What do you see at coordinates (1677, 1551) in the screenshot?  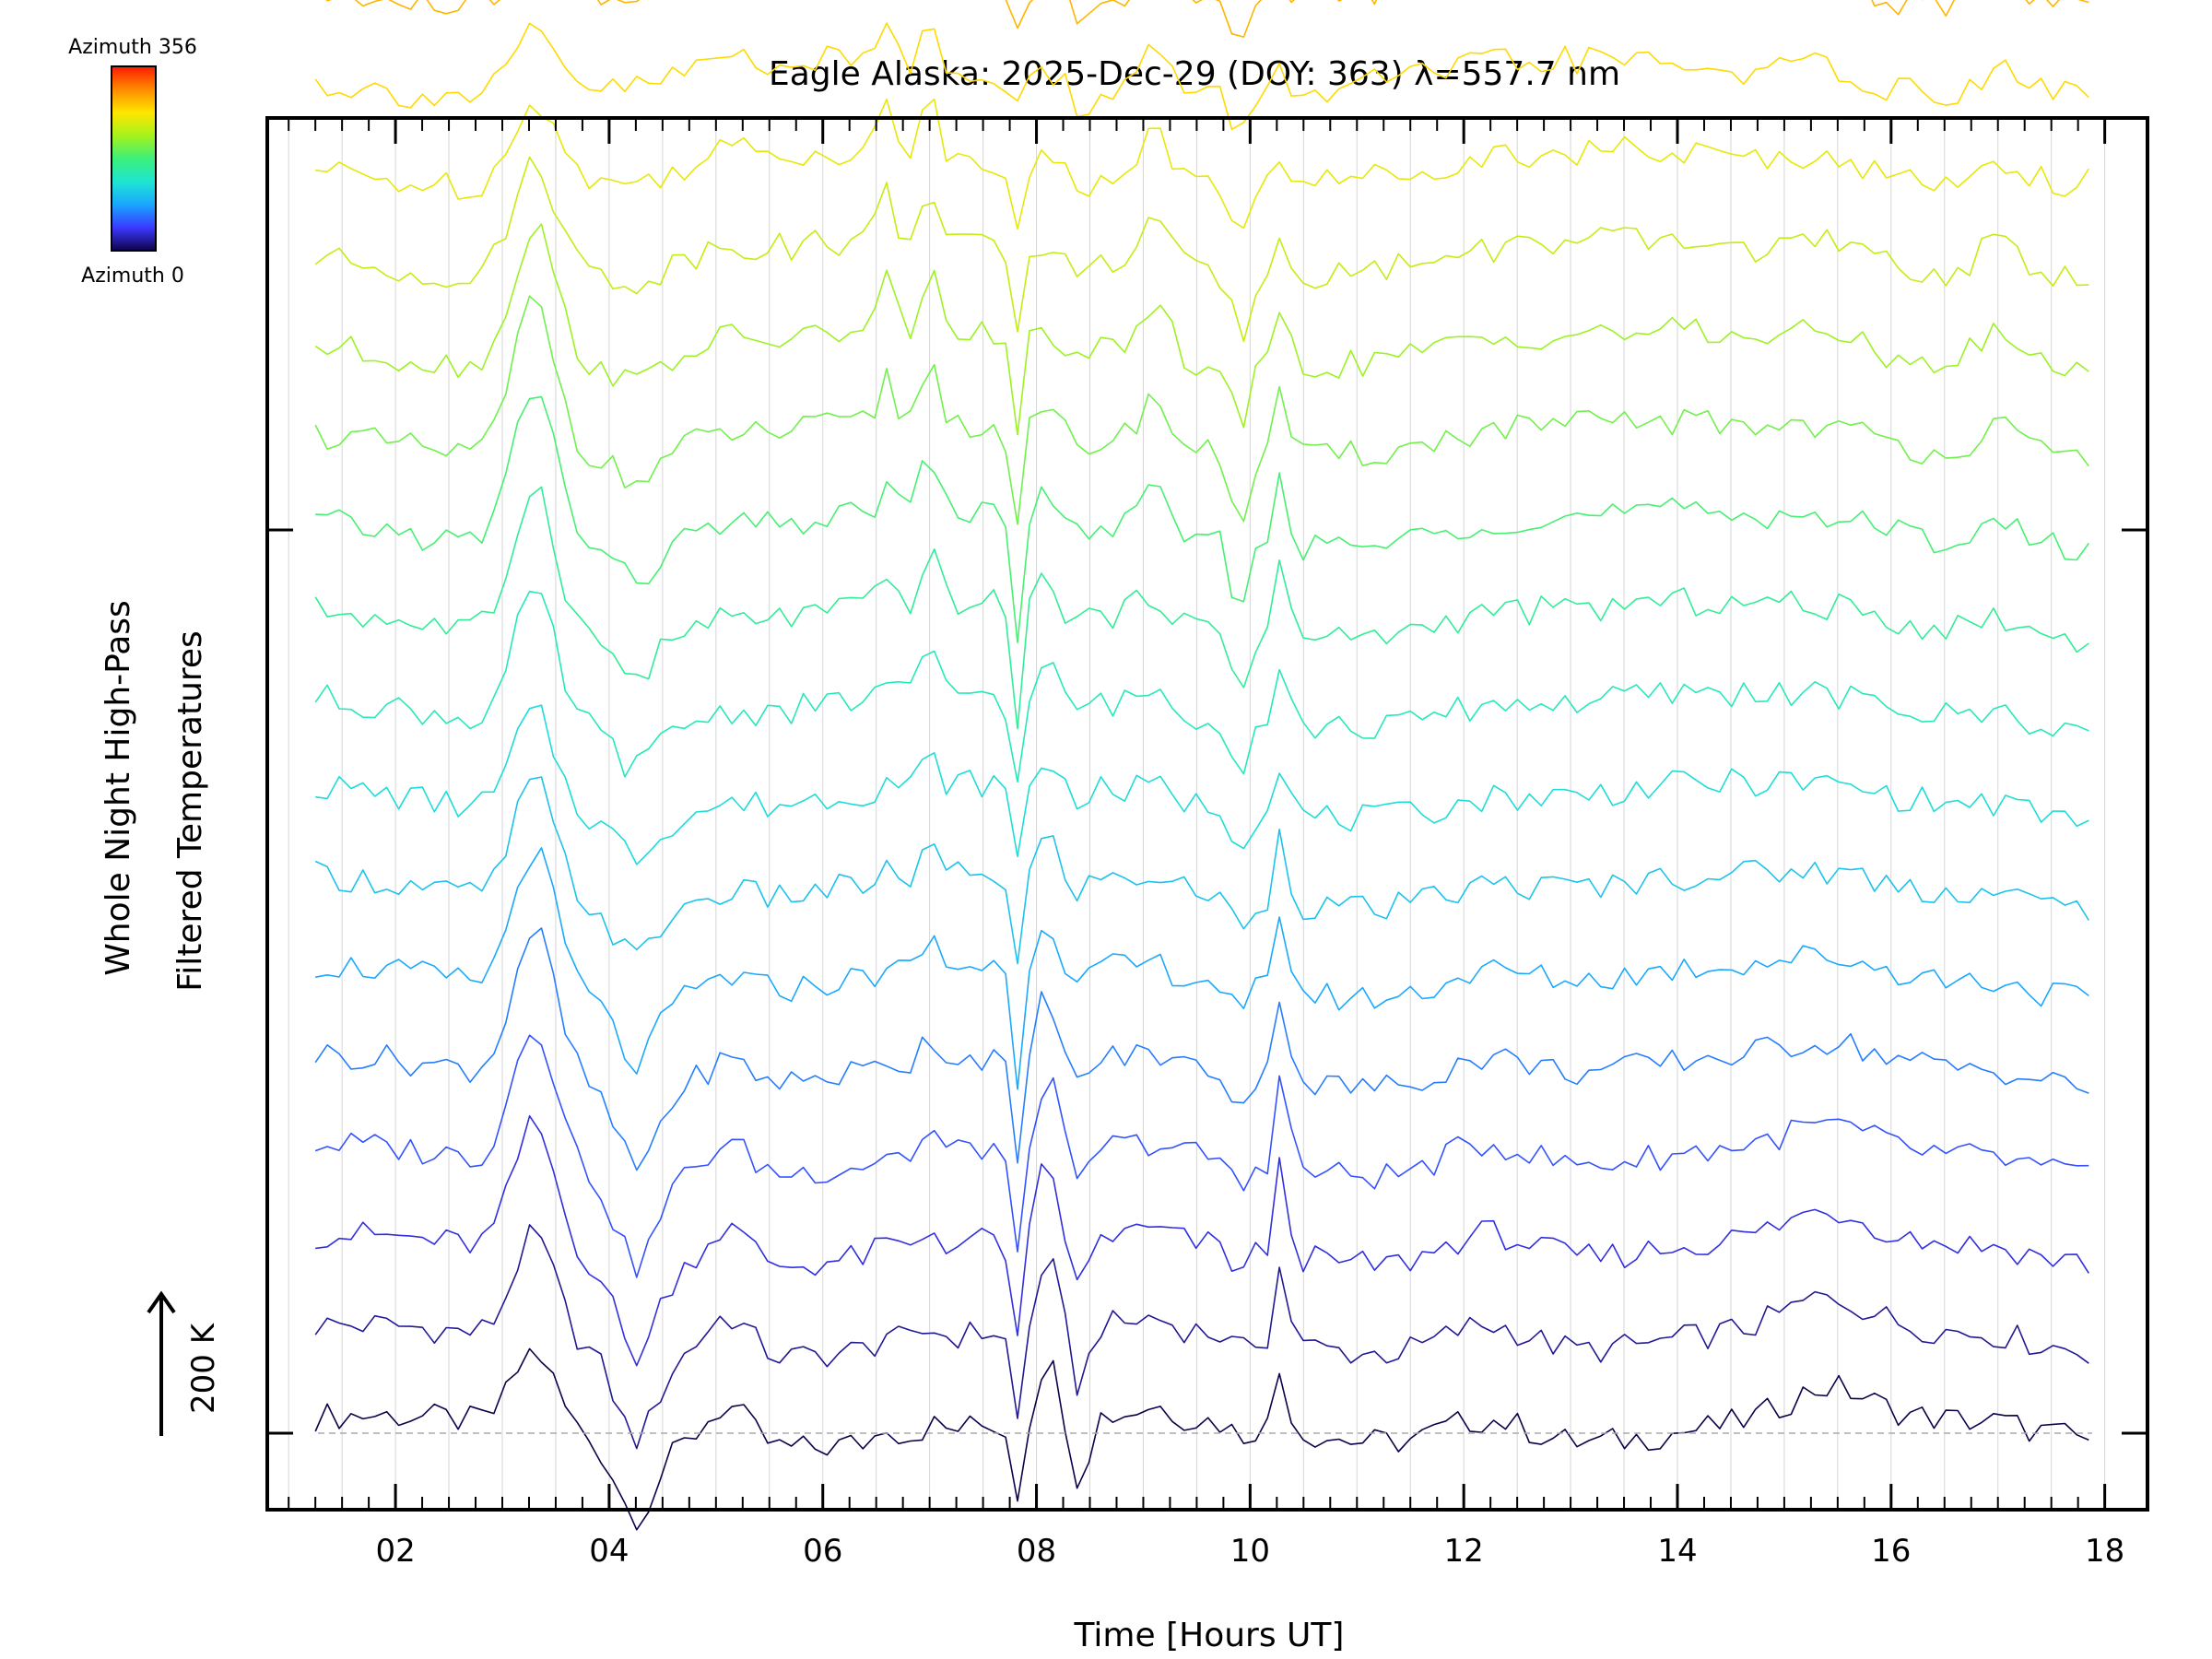 I see `x-tick-label: 14` at bounding box center [1677, 1551].